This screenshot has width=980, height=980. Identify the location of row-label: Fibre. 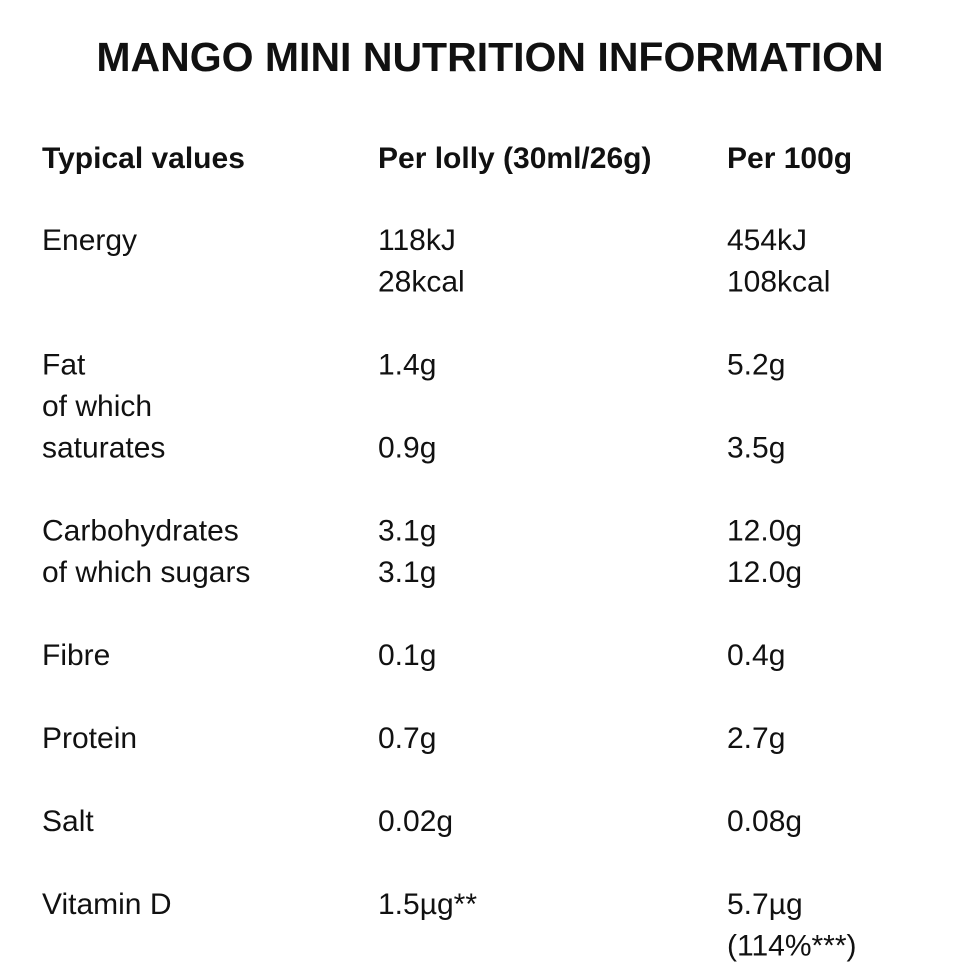
(76, 655).